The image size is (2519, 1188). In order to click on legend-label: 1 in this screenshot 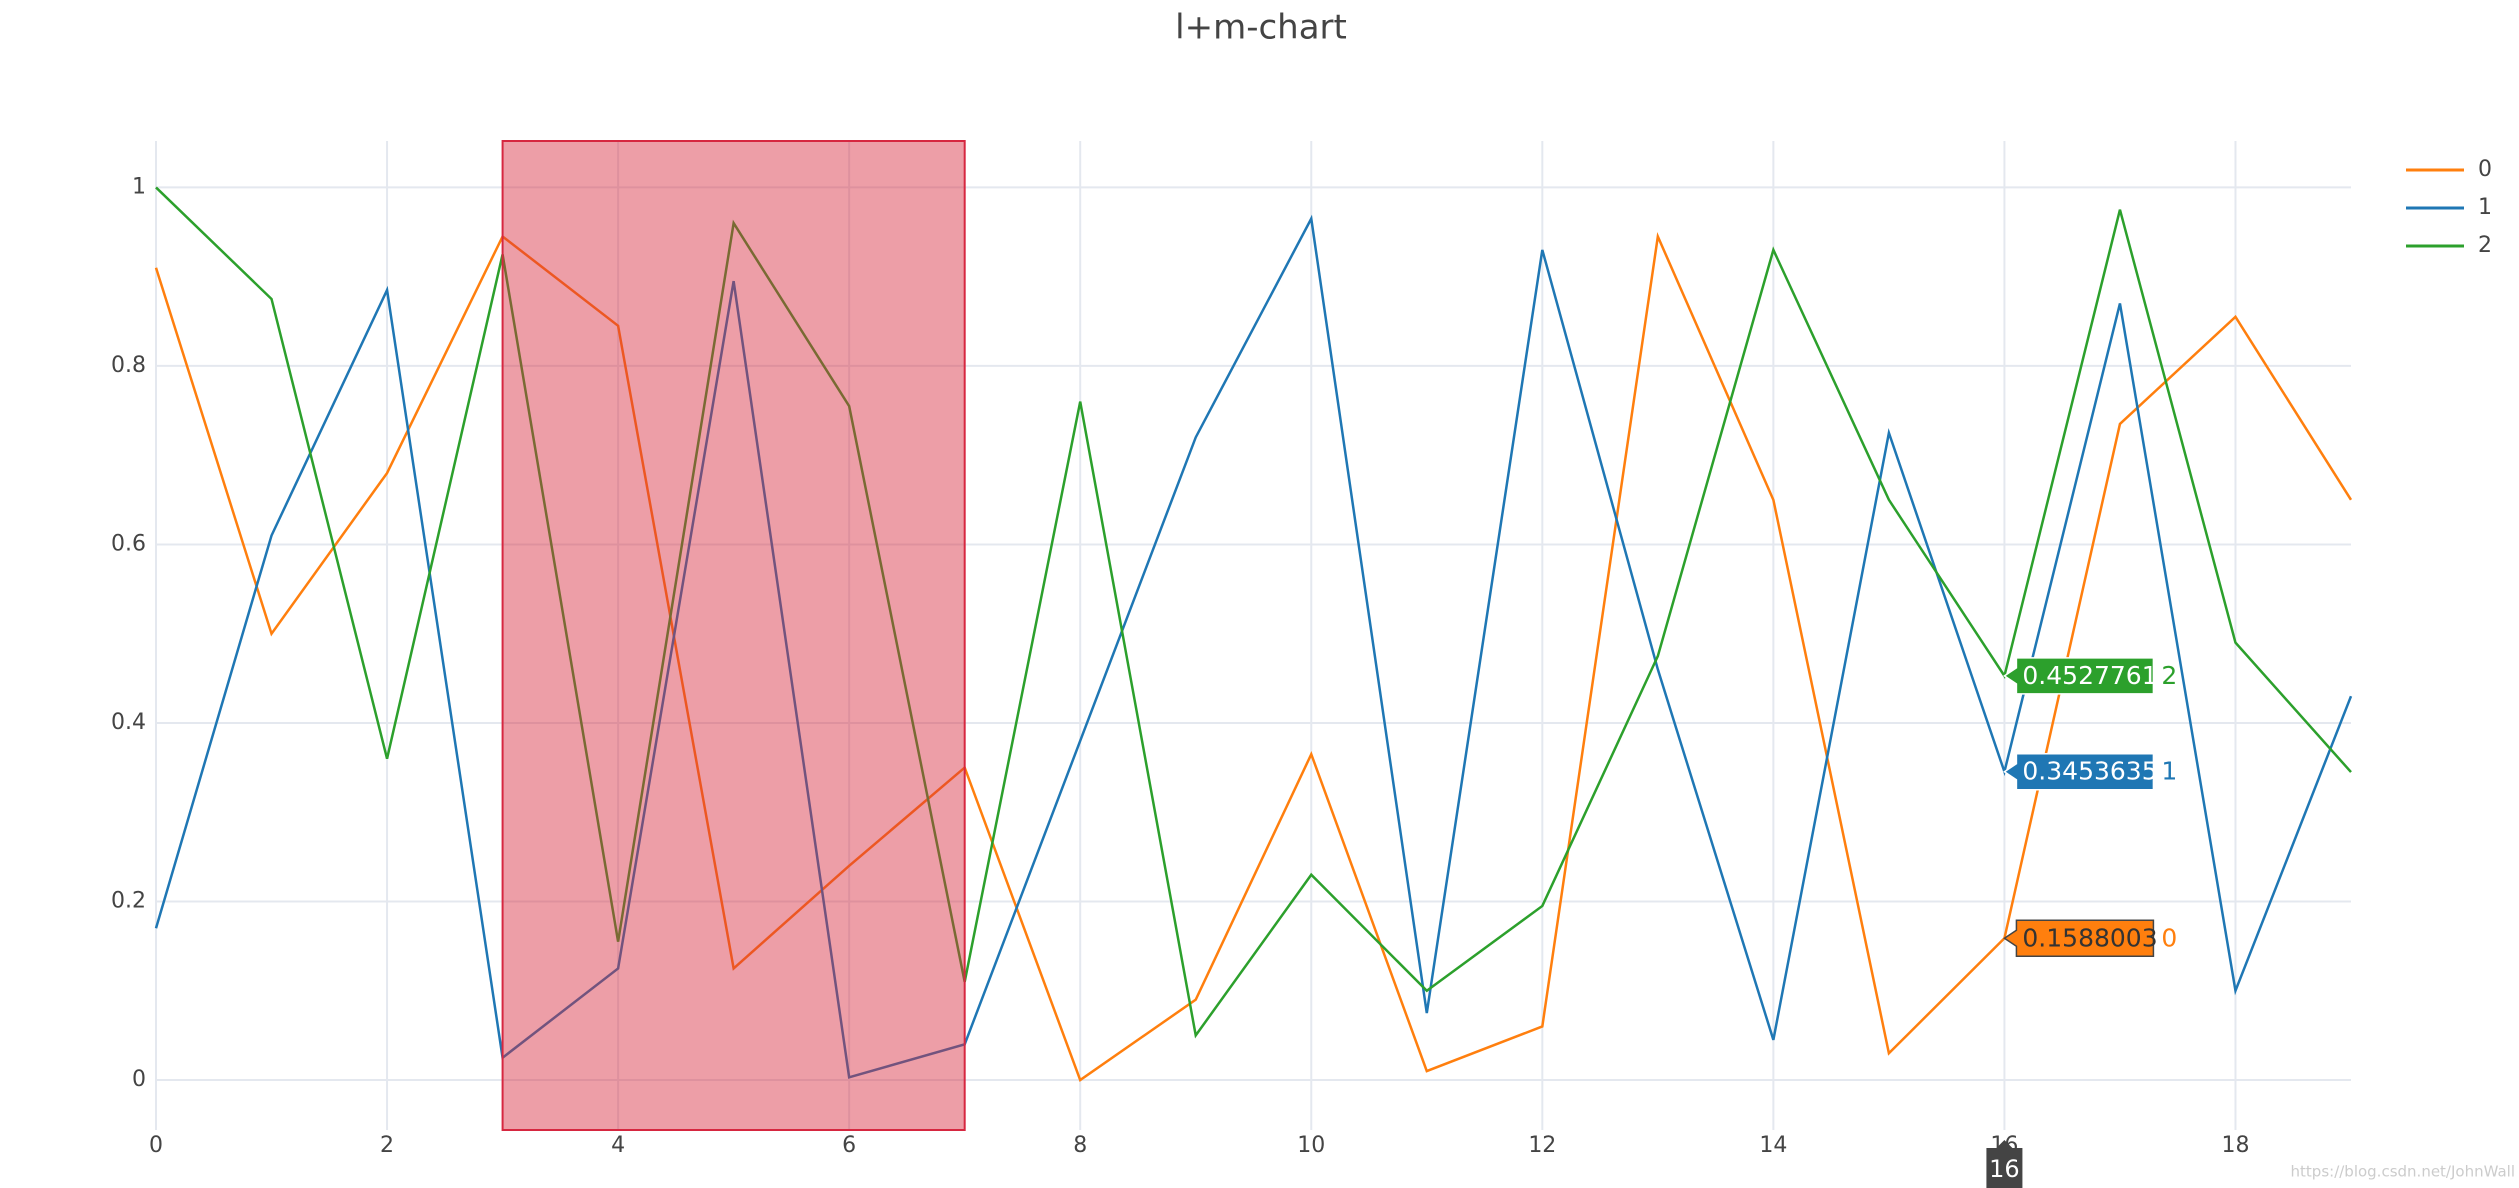, I will do `click(2485, 207)`.